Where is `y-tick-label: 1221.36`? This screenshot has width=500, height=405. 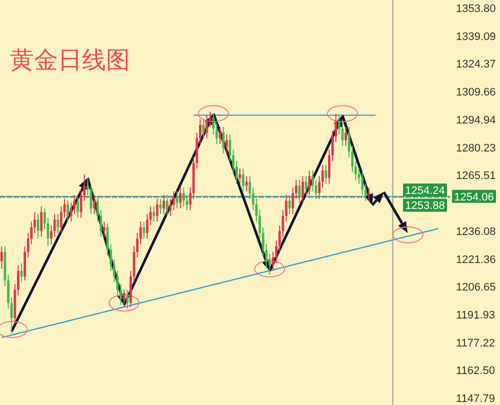
y-tick-label: 1221.36 is located at coordinates (476, 260).